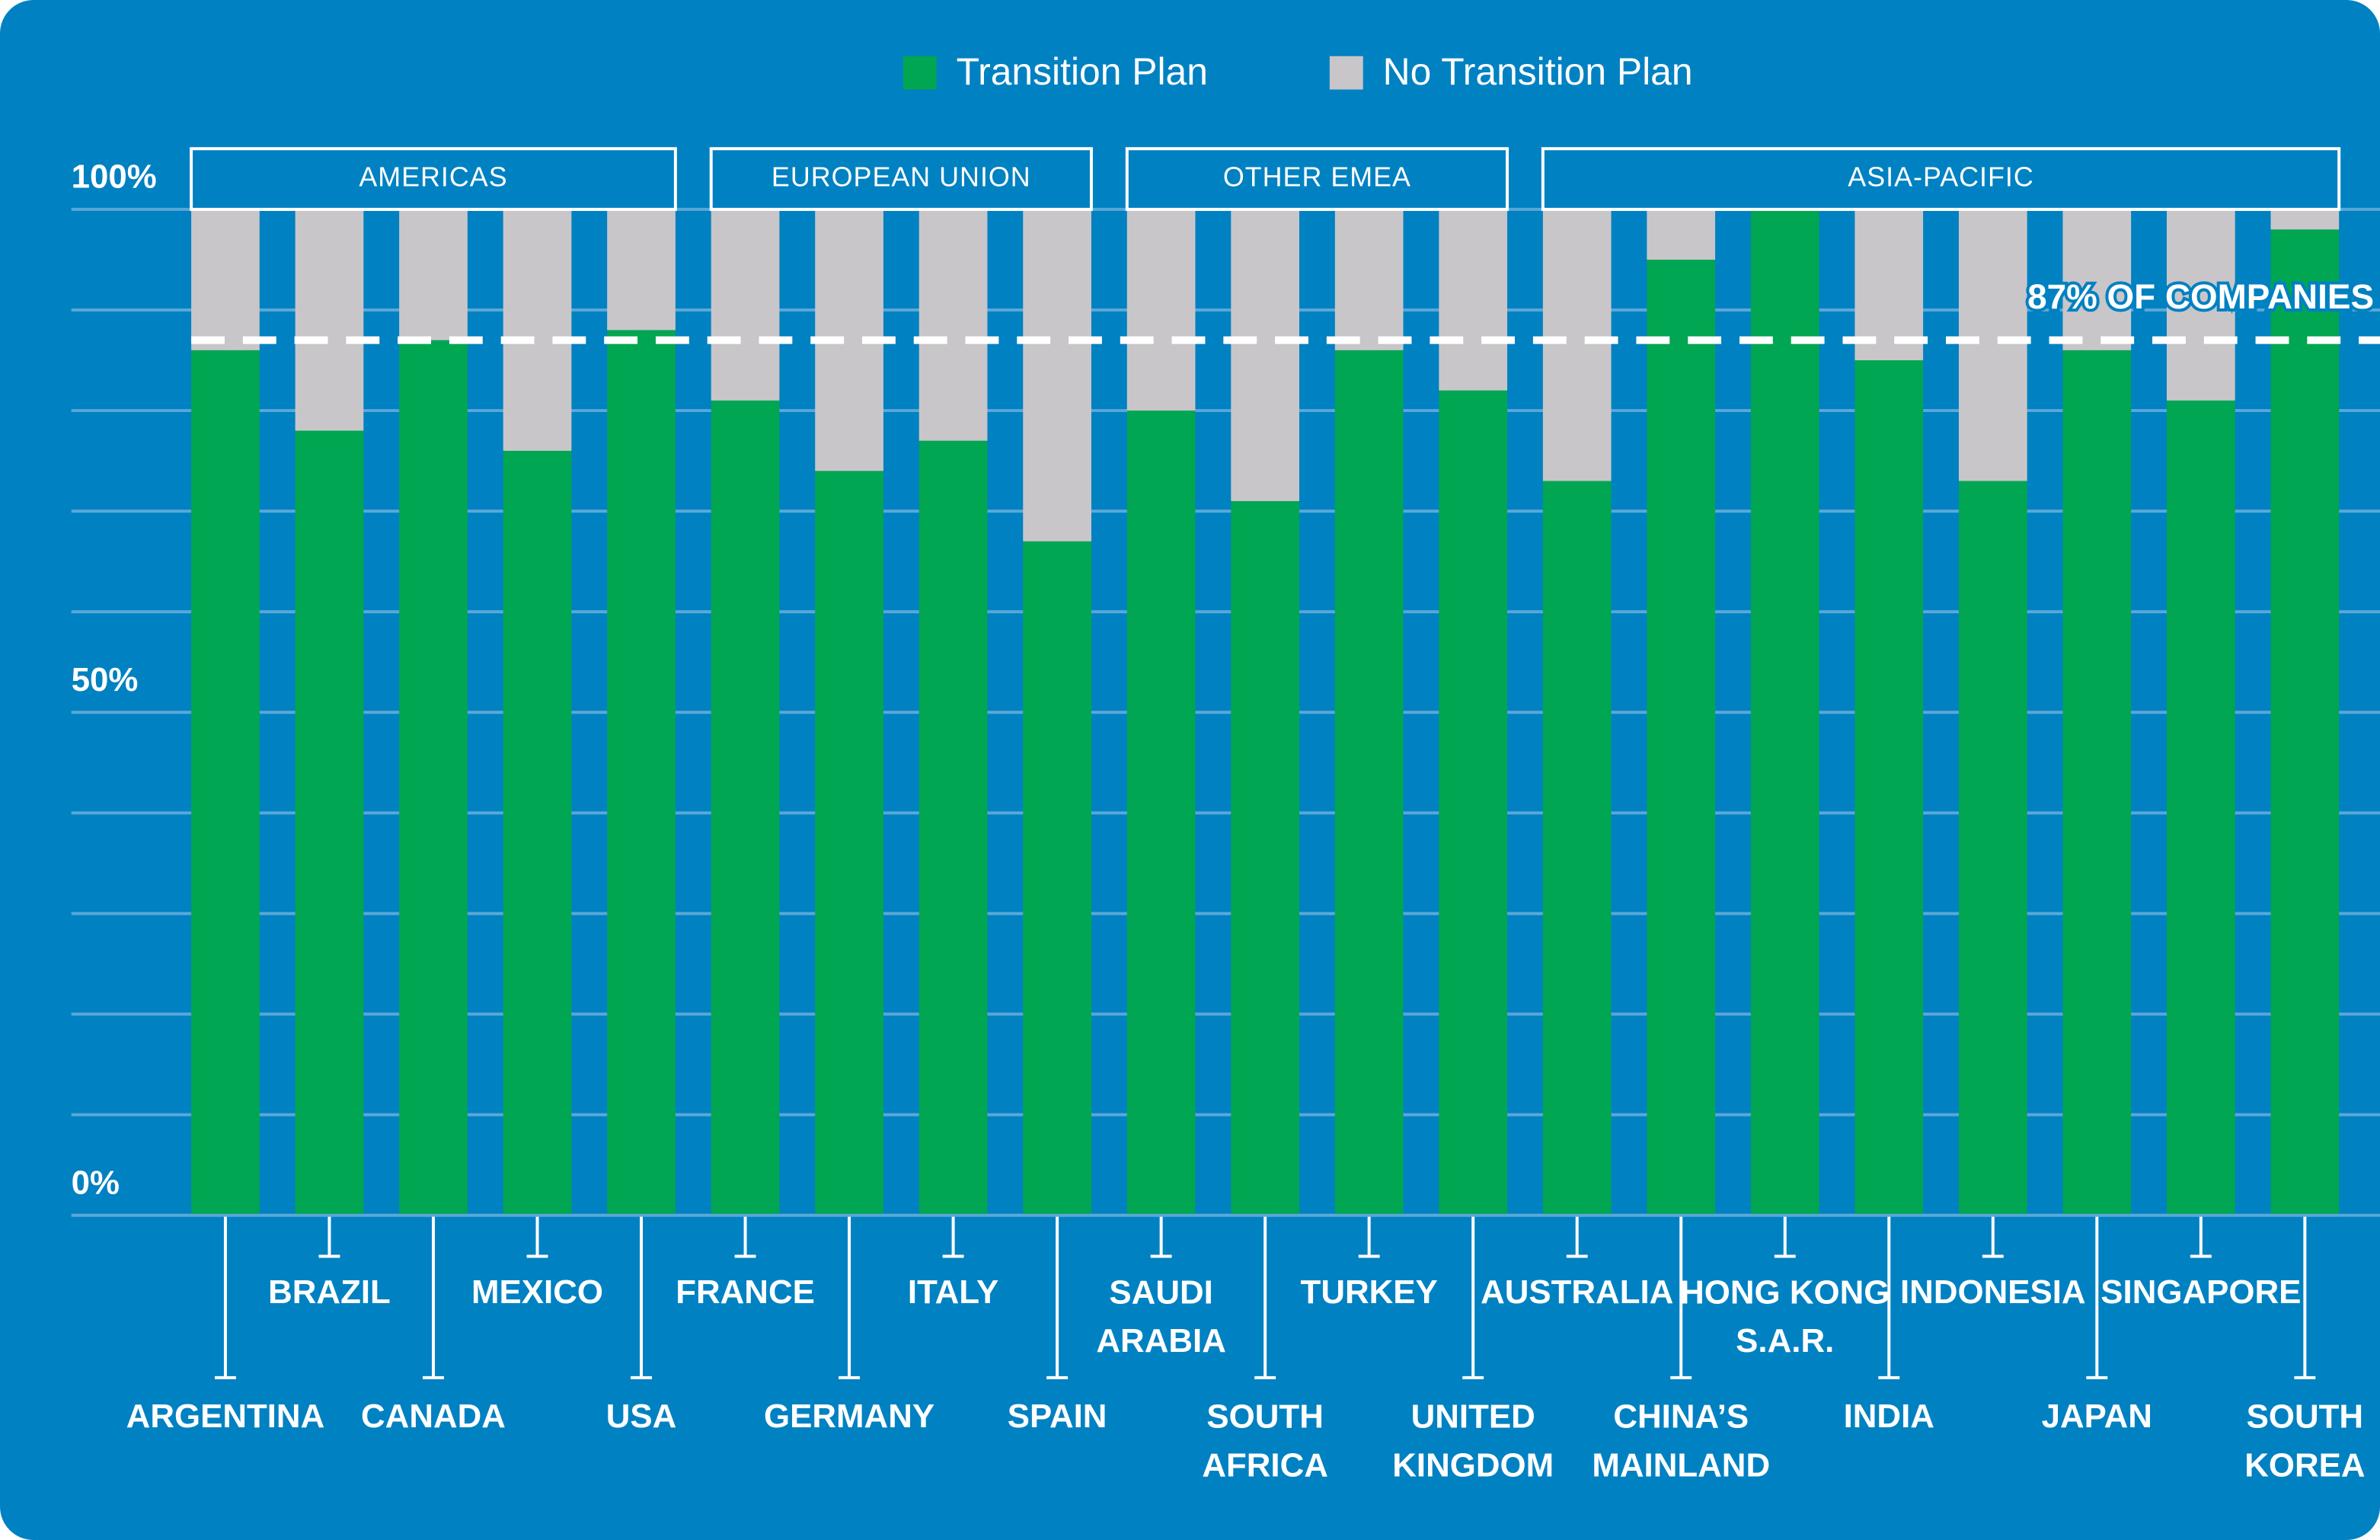 The width and height of the screenshot is (2380, 1540). I want to click on x-tick-label: HONG KONG S.A.R., so click(1785, 1316).